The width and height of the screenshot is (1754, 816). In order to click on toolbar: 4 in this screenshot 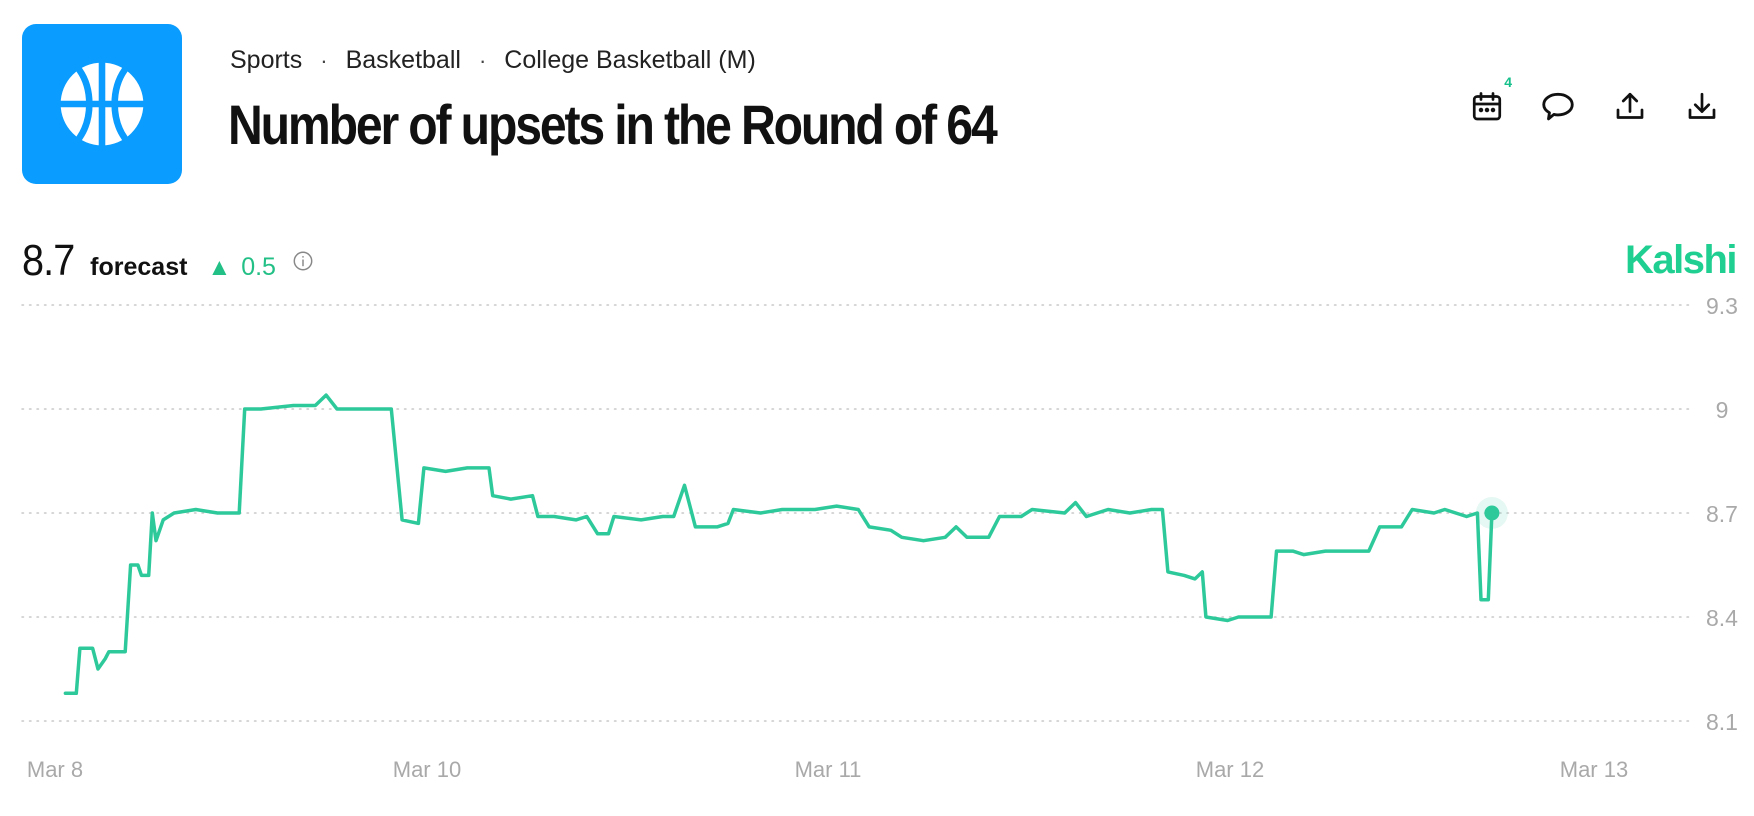, I will do `click(877, 103)`.